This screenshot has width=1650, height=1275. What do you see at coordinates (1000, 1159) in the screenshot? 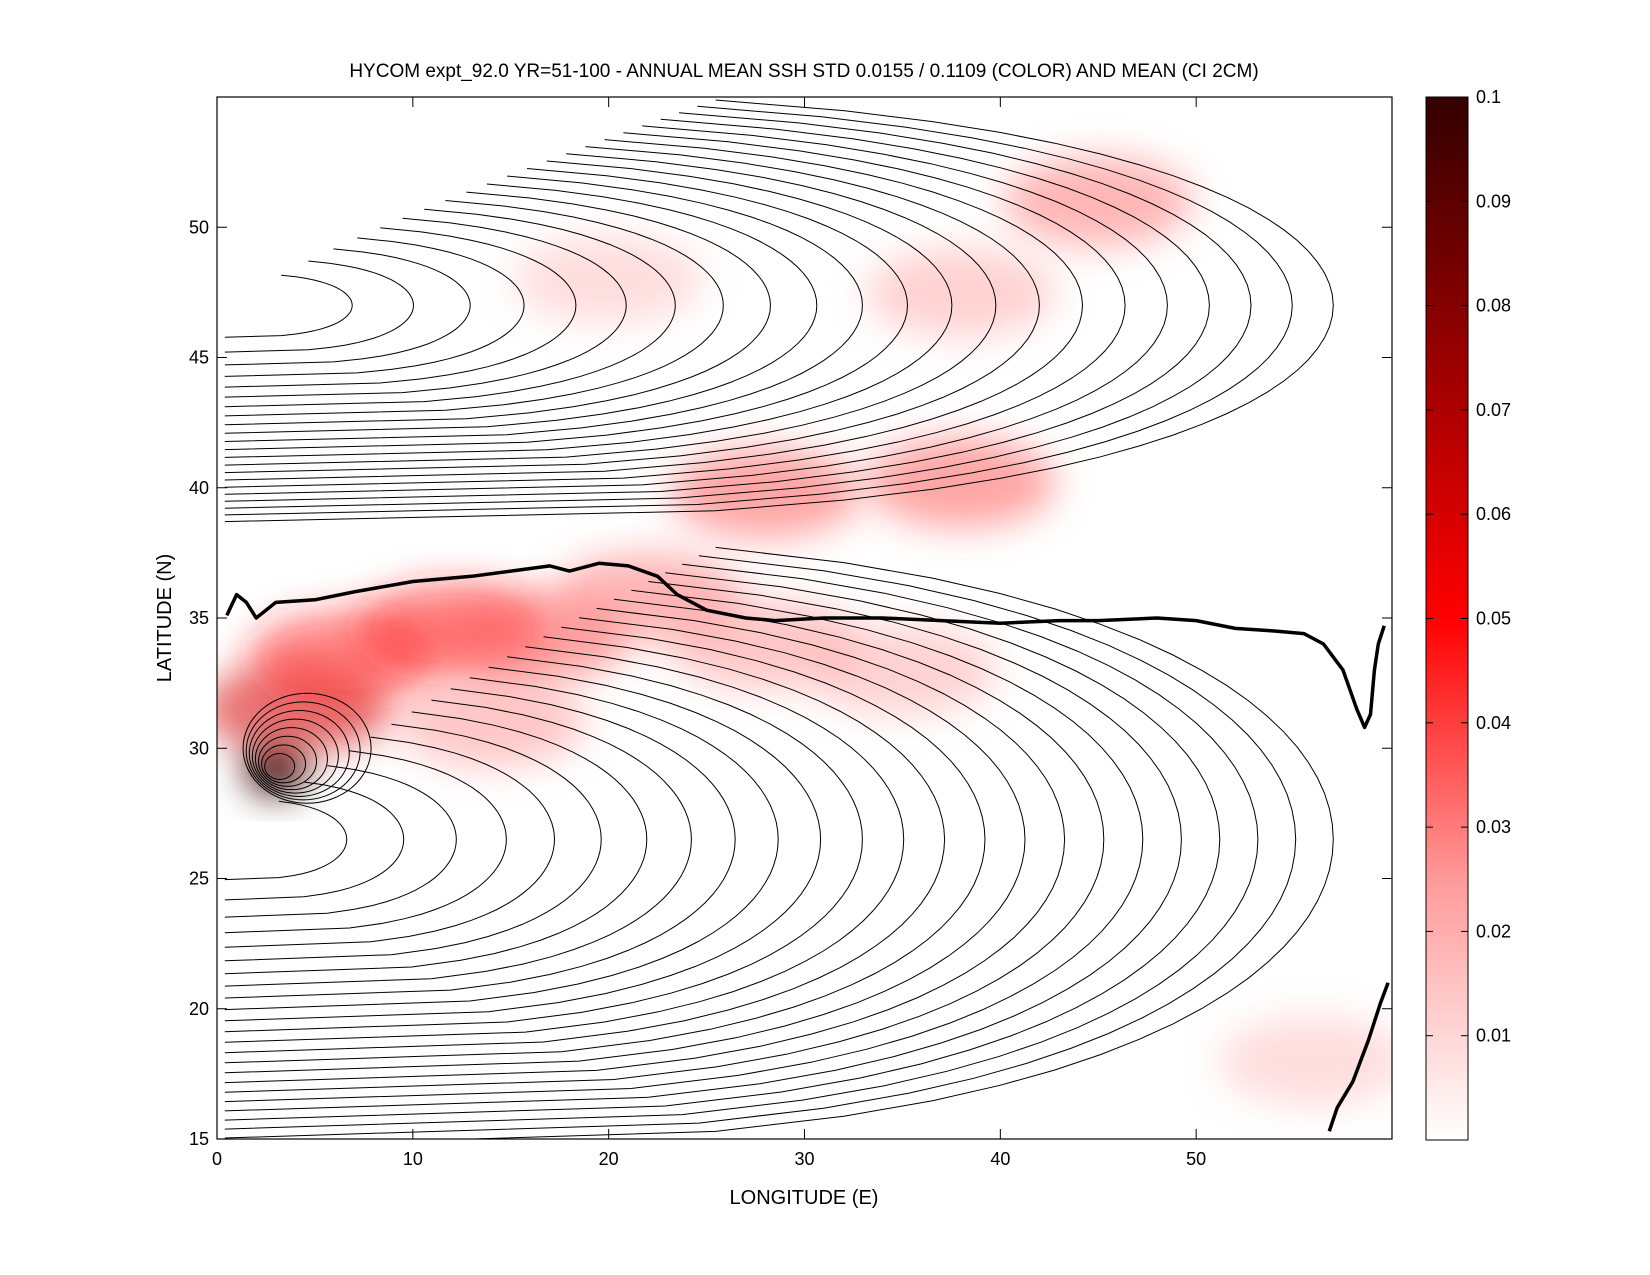
I see `x-tick-label-40: 40` at bounding box center [1000, 1159].